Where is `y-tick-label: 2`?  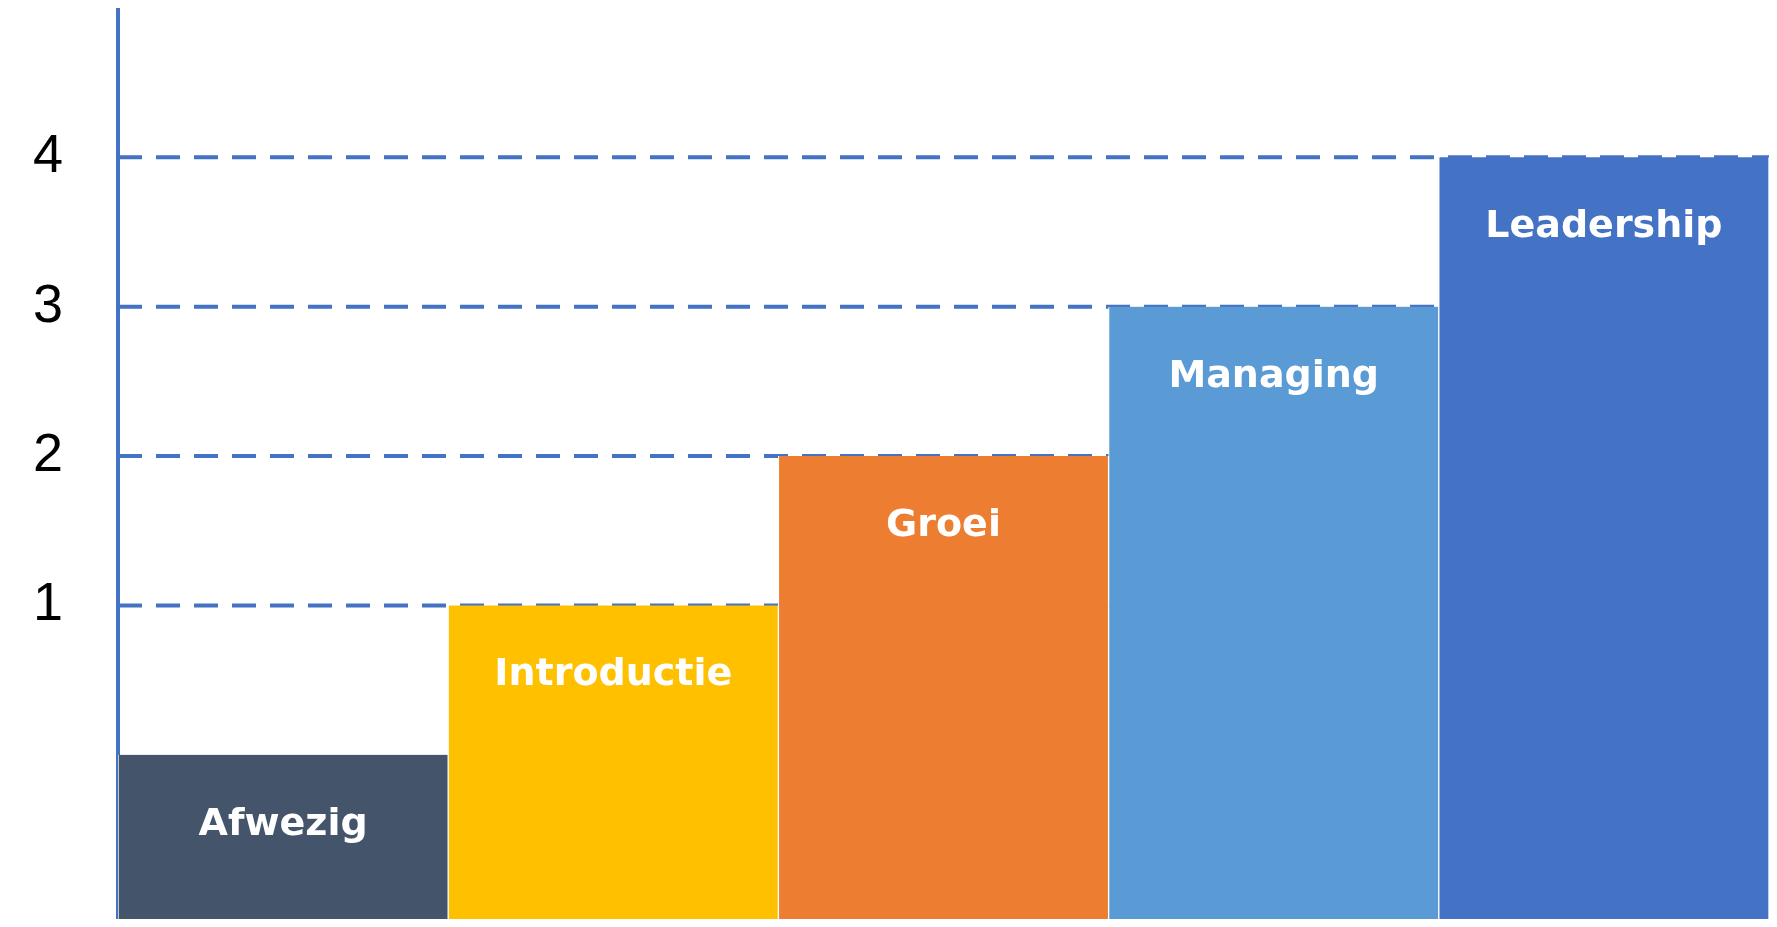 y-tick-label: 2 is located at coordinates (47, 451).